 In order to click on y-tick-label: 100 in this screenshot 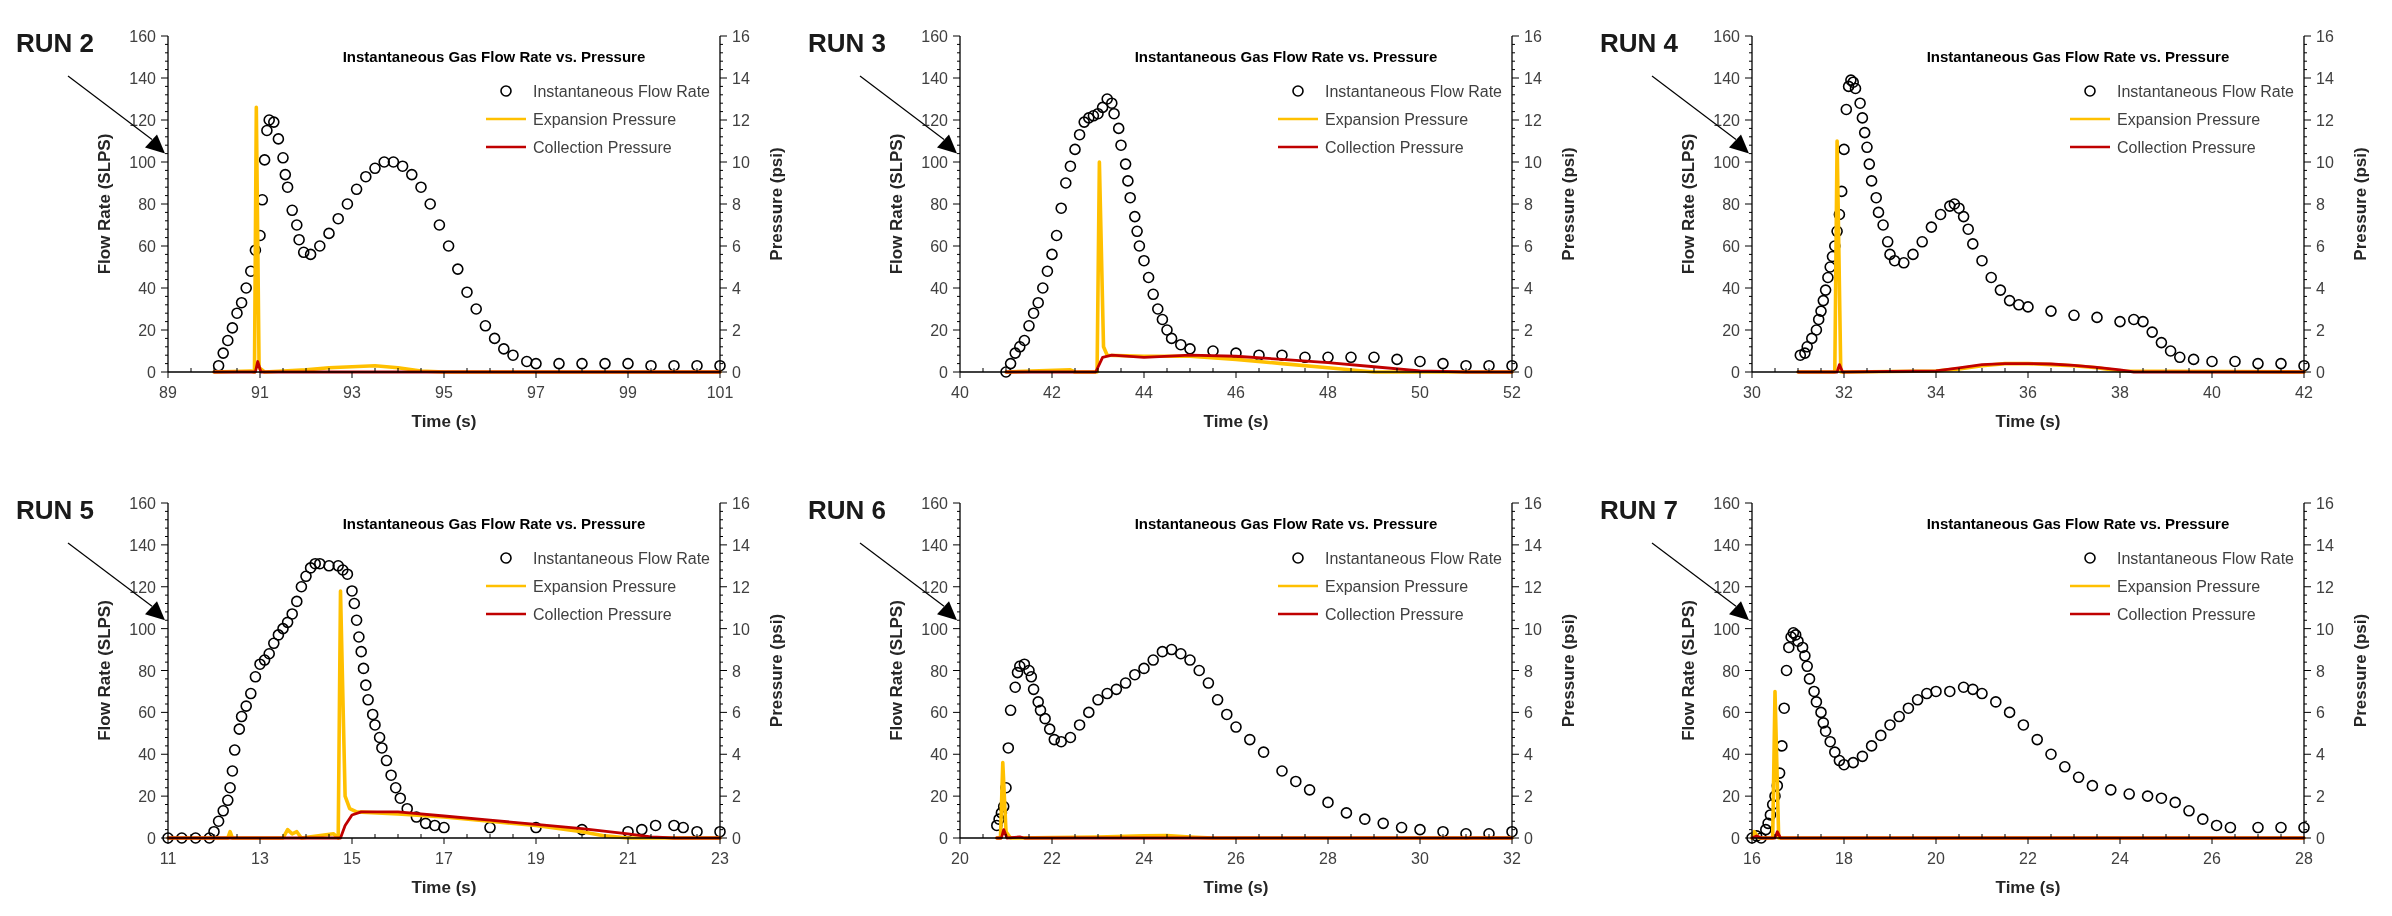, I will do `click(935, 629)`.